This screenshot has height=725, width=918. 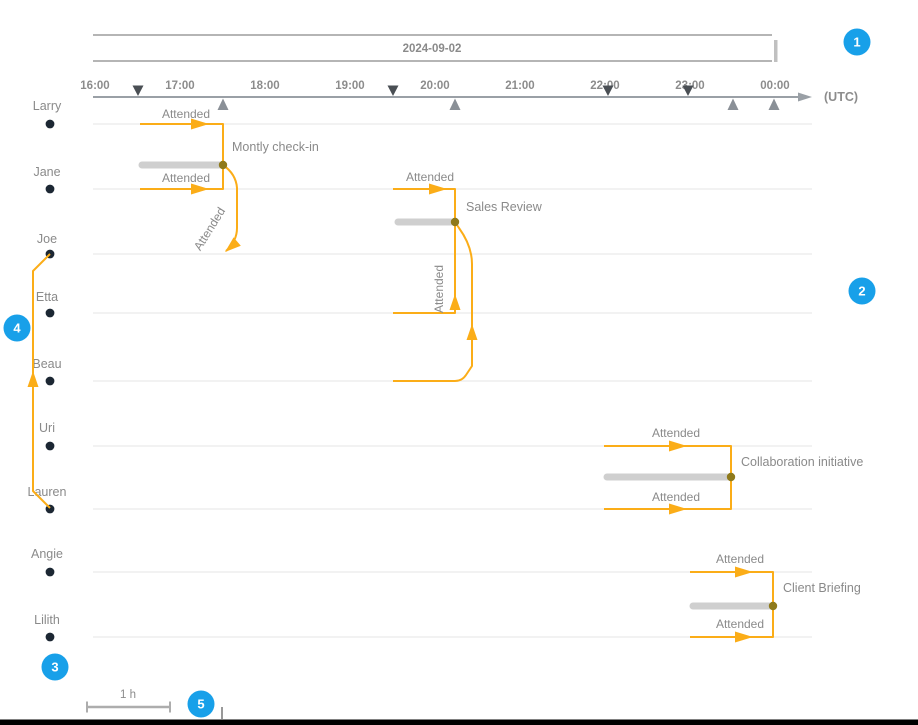 What do you see at coordinates (230, 208) in the screenshot?
I see `link-joe-attended` at bounding box center [230, 208].